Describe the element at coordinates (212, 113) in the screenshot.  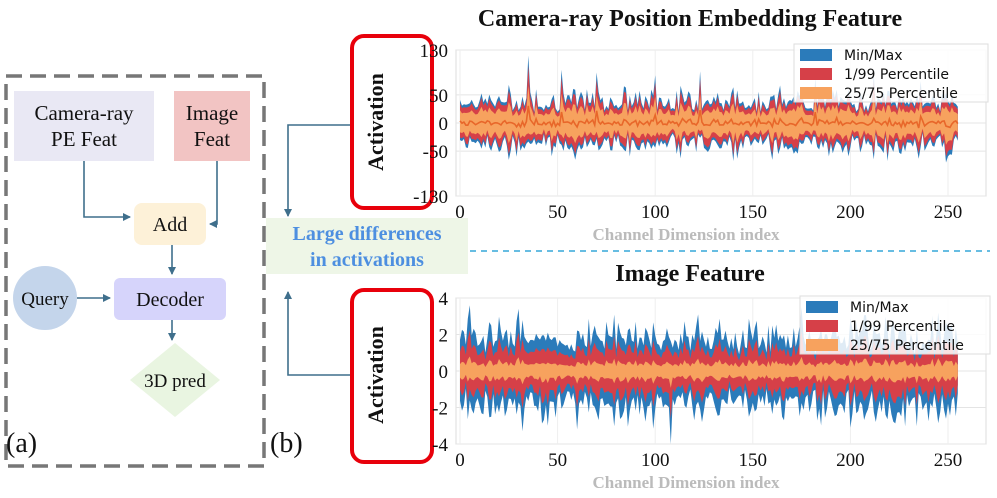
I see `image-feat-line1: Image` at that location.